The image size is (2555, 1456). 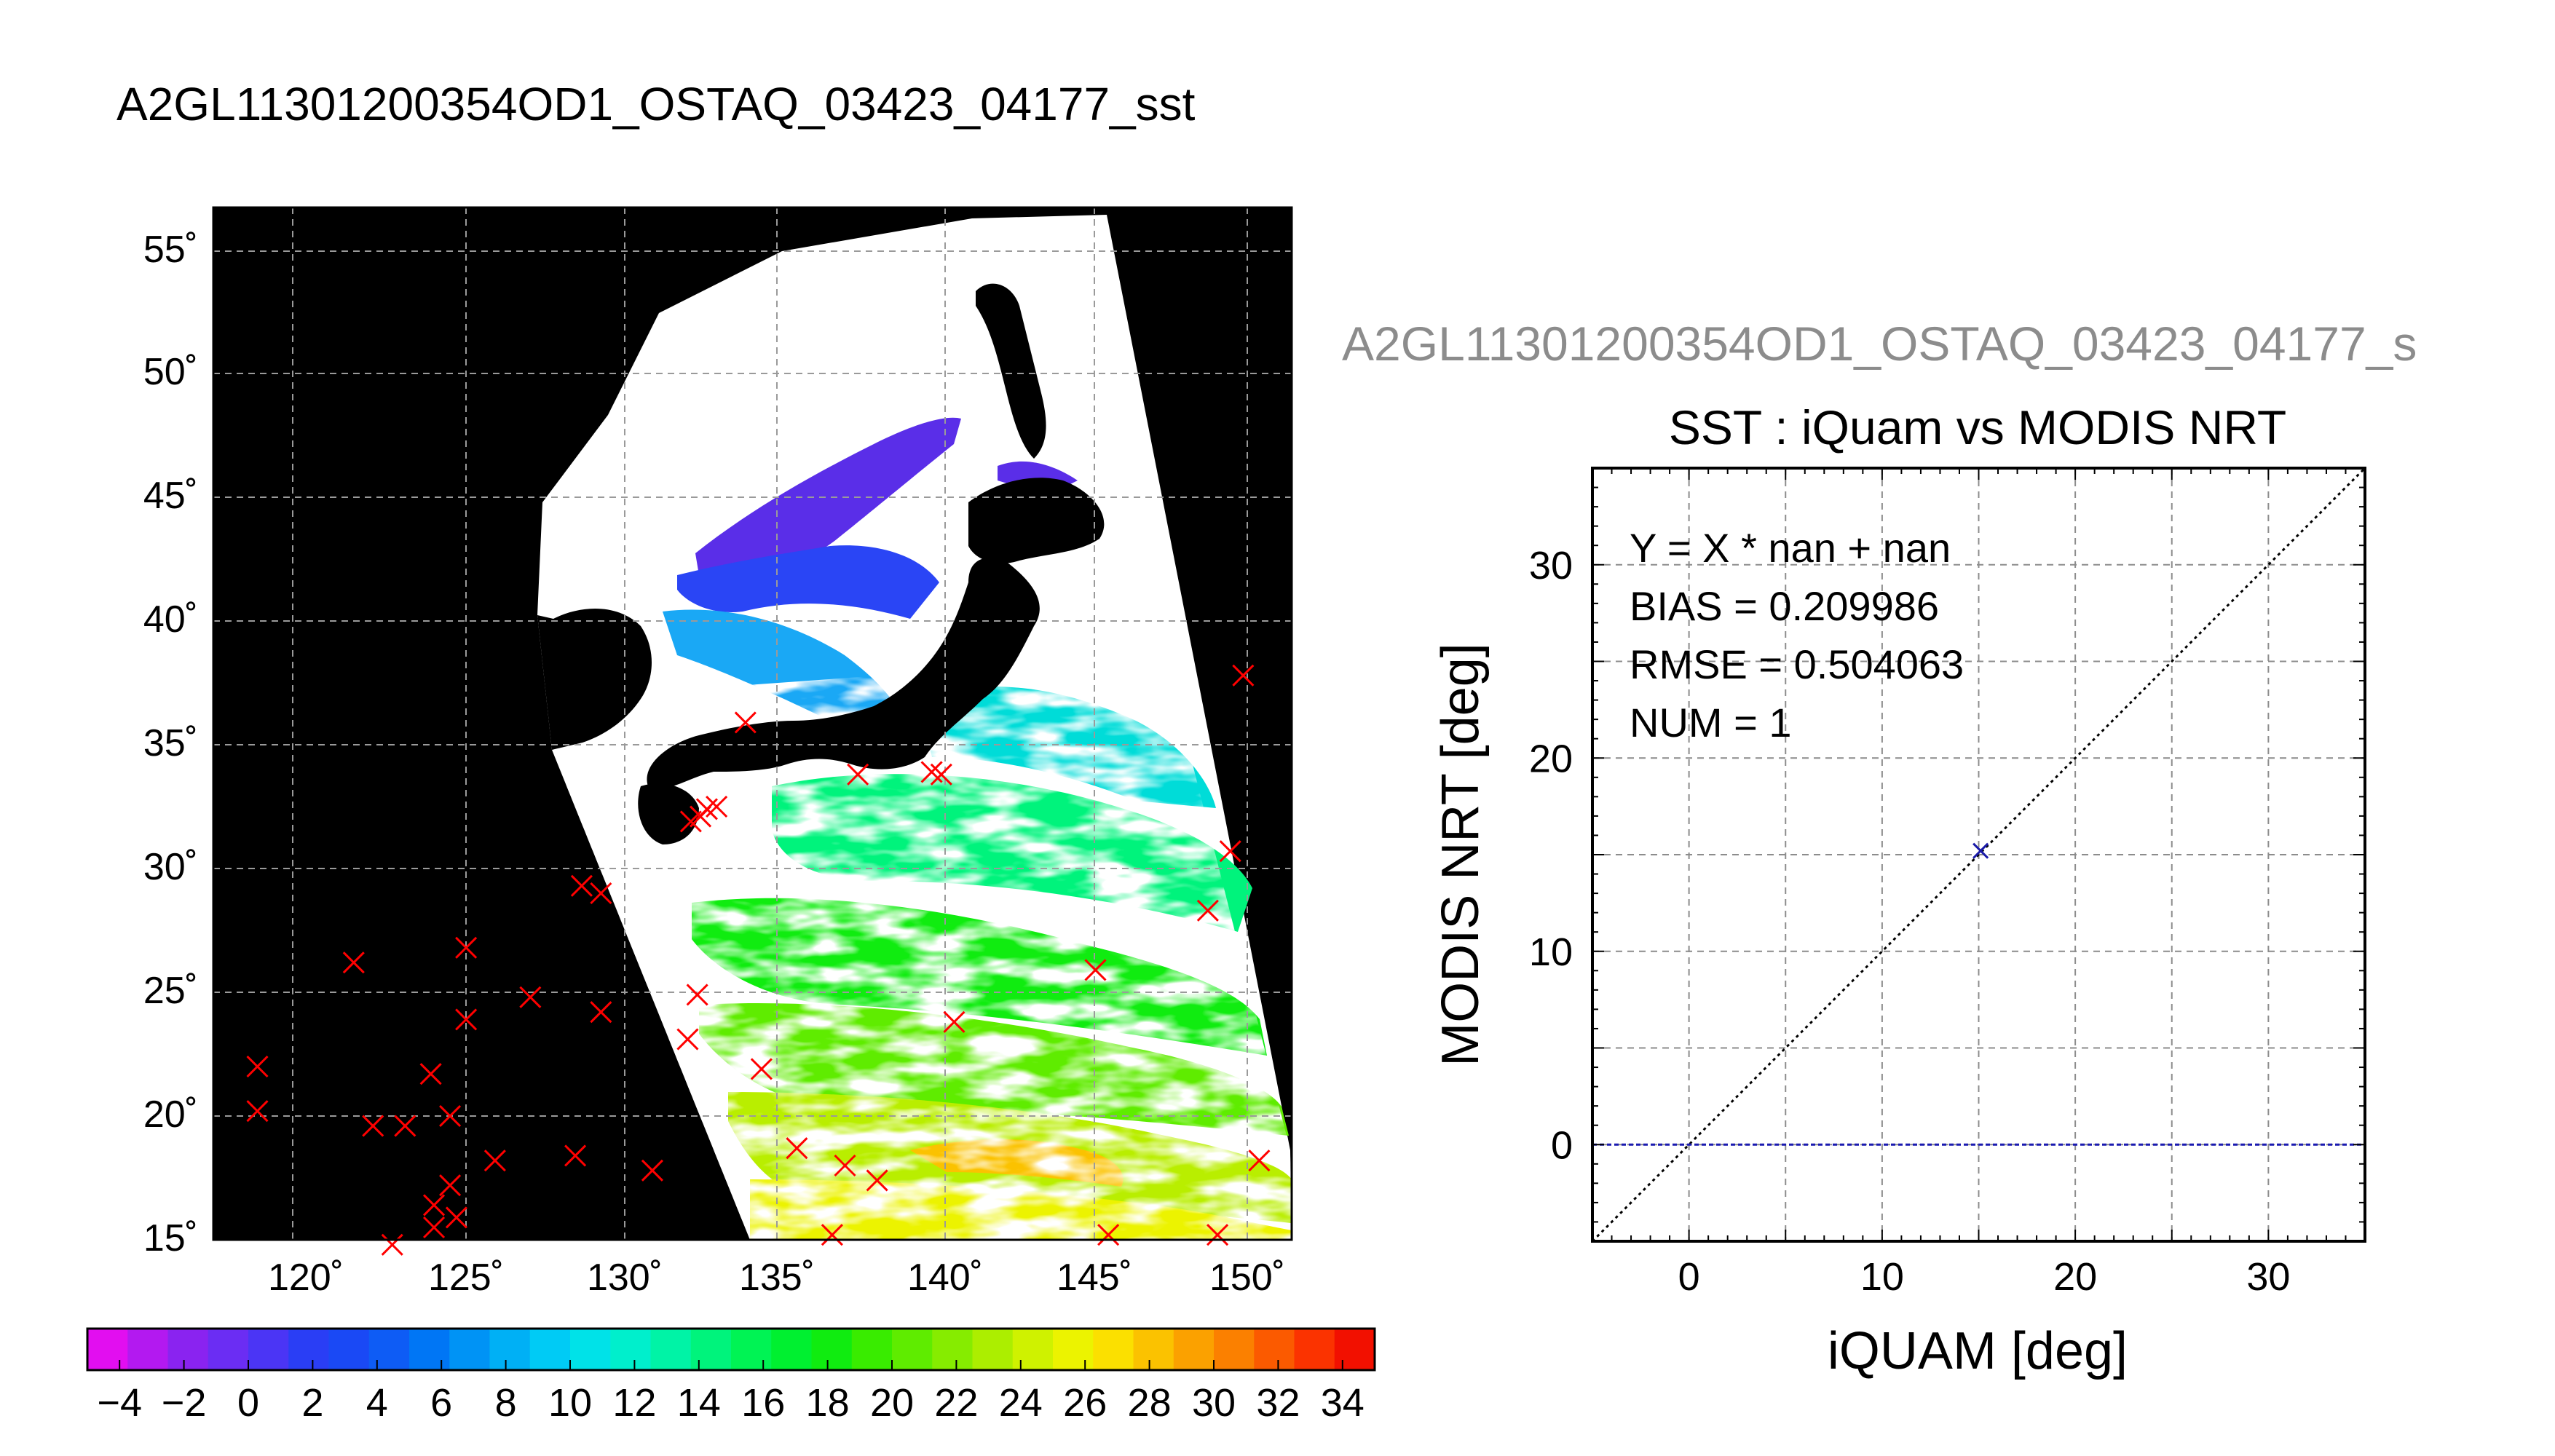 I want to click on sst-band-cold-north, so click(x=828, y=497).